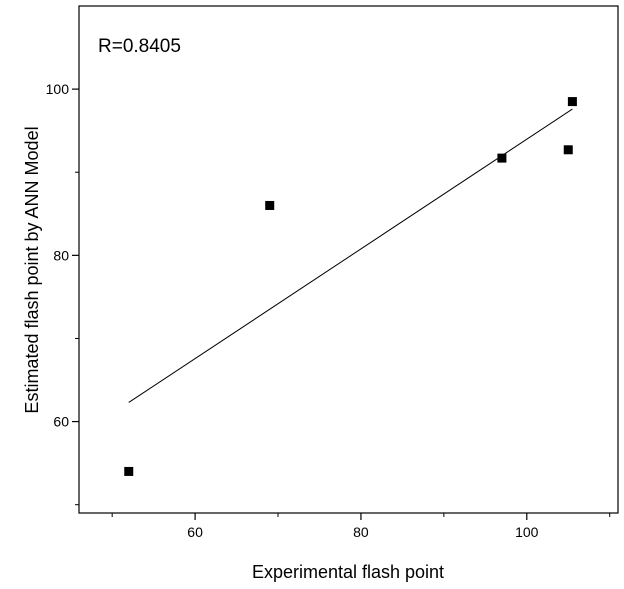 The image size is (624, 589). What do you see at coordinates (61, 255) in the screenshot?
I see `y-tick-label: 80` at bounding box center [61, 255].